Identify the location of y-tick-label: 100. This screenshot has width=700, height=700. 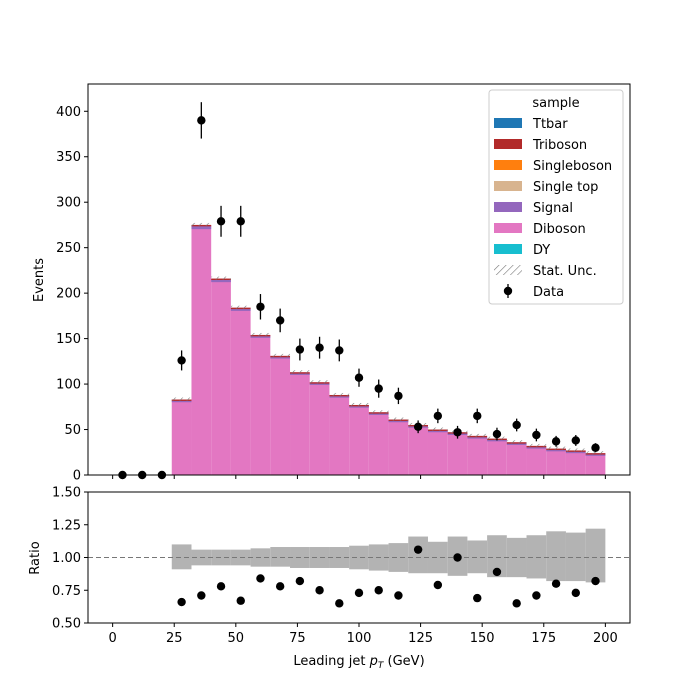
(68, 385).